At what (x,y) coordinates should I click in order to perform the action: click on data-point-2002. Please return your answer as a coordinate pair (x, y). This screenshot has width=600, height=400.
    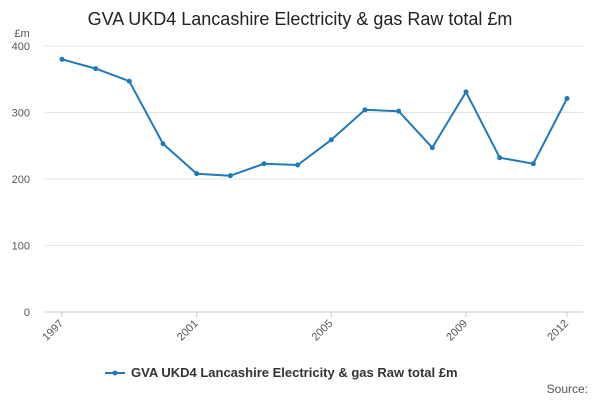
    Looking at the image, I should click on (230, 176).